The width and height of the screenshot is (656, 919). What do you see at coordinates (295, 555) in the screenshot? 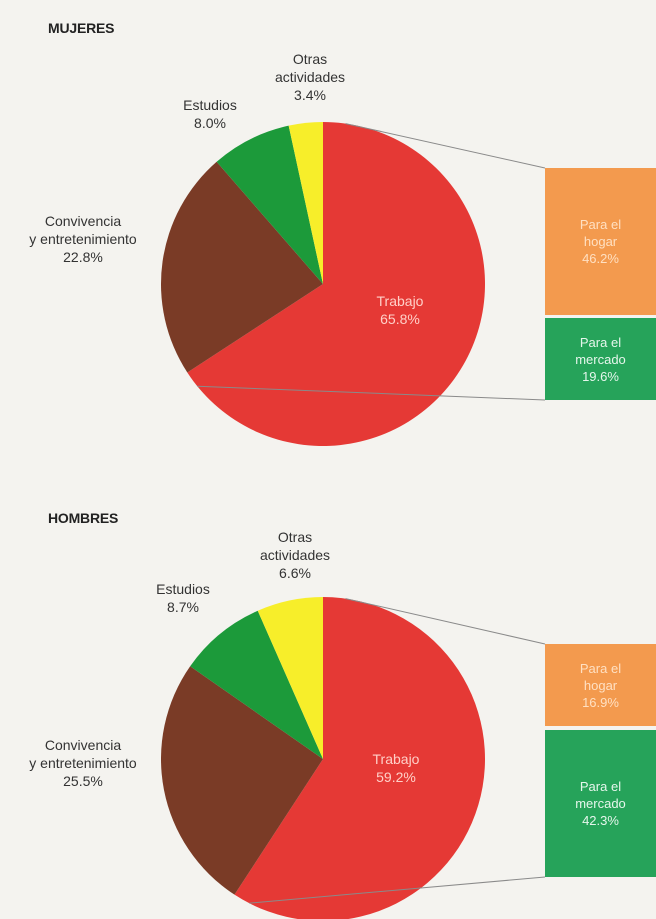
I see `label-otras: Otras actividades 6.6%` at bounding box center [295, 555].